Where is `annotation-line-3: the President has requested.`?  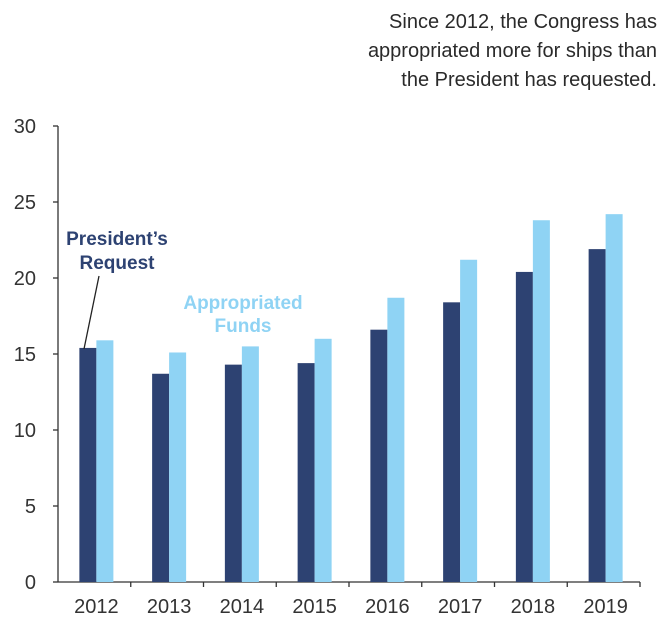
annotation-line-3: the President has requested. is located at coordinates (529, 80).